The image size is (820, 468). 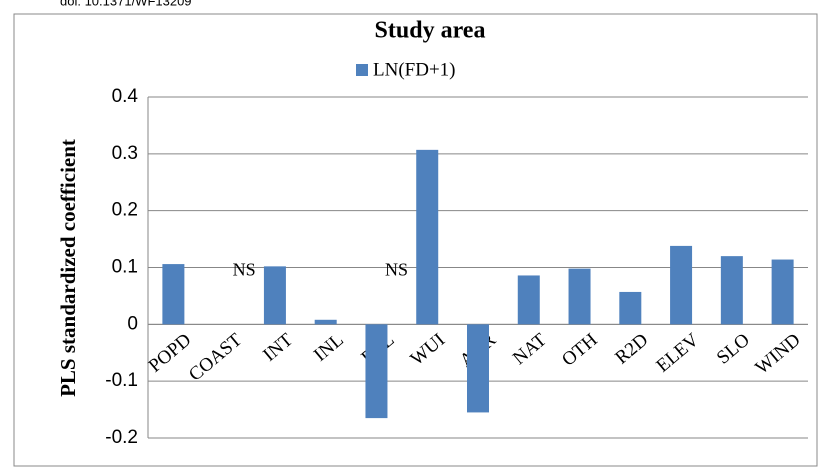 What do you see at coordinates (125, 153) in the screenshot?
I see `y-tick-label: 0.3` at bounding box center [125, 153].